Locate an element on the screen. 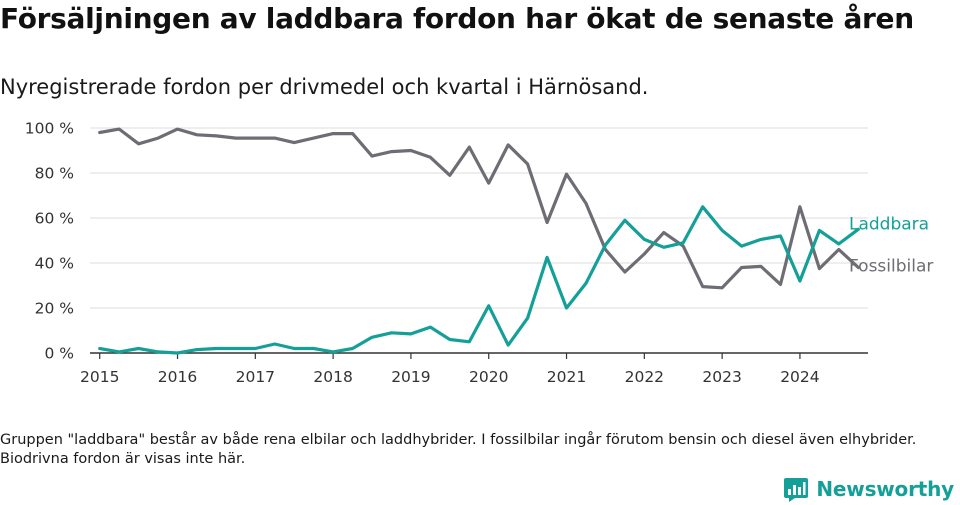 This screenshot has width=960, height=505. bar-chart-logo-icon is located at coordinates (796, 490).